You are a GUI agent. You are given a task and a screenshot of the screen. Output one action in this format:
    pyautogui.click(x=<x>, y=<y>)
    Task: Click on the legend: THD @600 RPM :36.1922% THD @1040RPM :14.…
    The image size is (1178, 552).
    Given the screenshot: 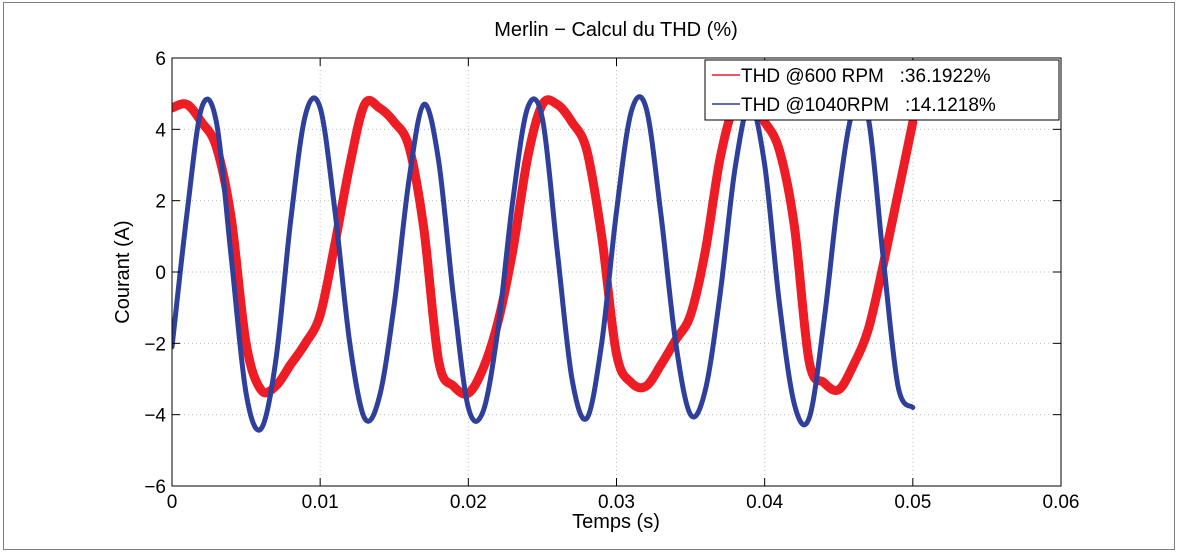 What is the action you would take?
    pyautogui.click(x=882, y=90)
    